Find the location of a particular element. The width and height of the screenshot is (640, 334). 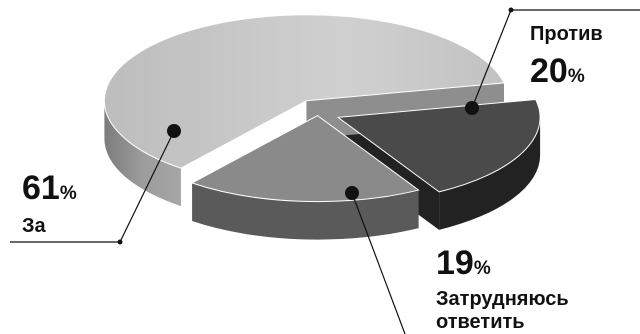

slice-percent-1: 20% is located at coordinates (557, 71).